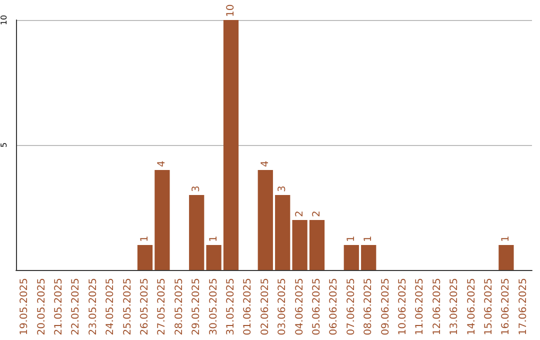  I want to click on x-tick-label: 19.05.2025, so click(24, 307).